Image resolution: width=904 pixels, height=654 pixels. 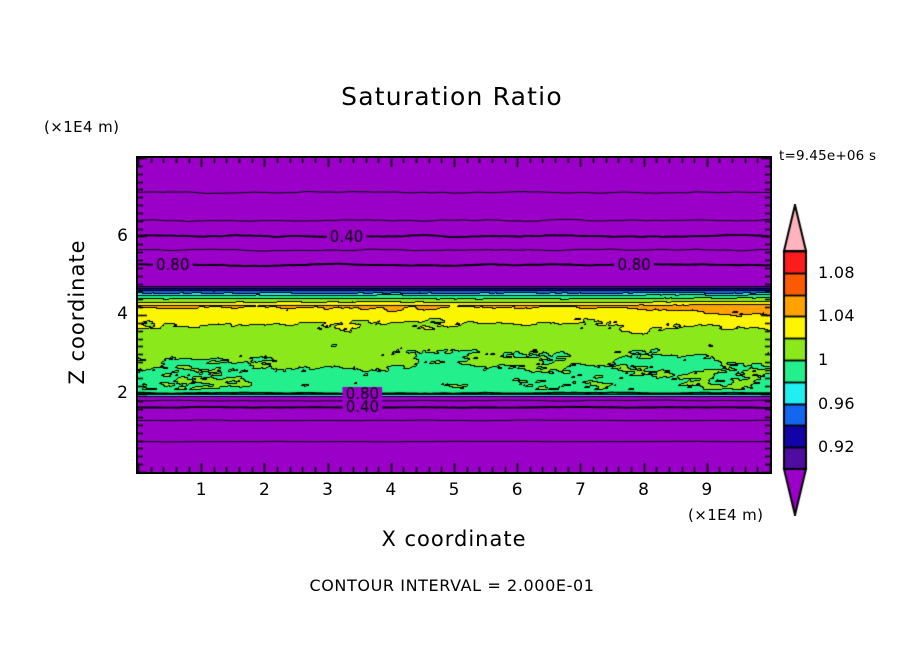 What do you see at coordinates (726, 515) in the screenshot?
I see `x-axis-units-label: (×1E4 m)` at bounding box center [726, 515].